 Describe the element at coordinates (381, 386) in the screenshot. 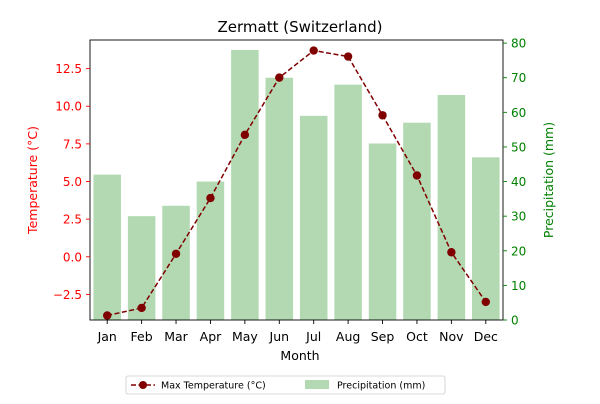

I see `legend-label-precipitation: Precipitation (mm)` at that location.